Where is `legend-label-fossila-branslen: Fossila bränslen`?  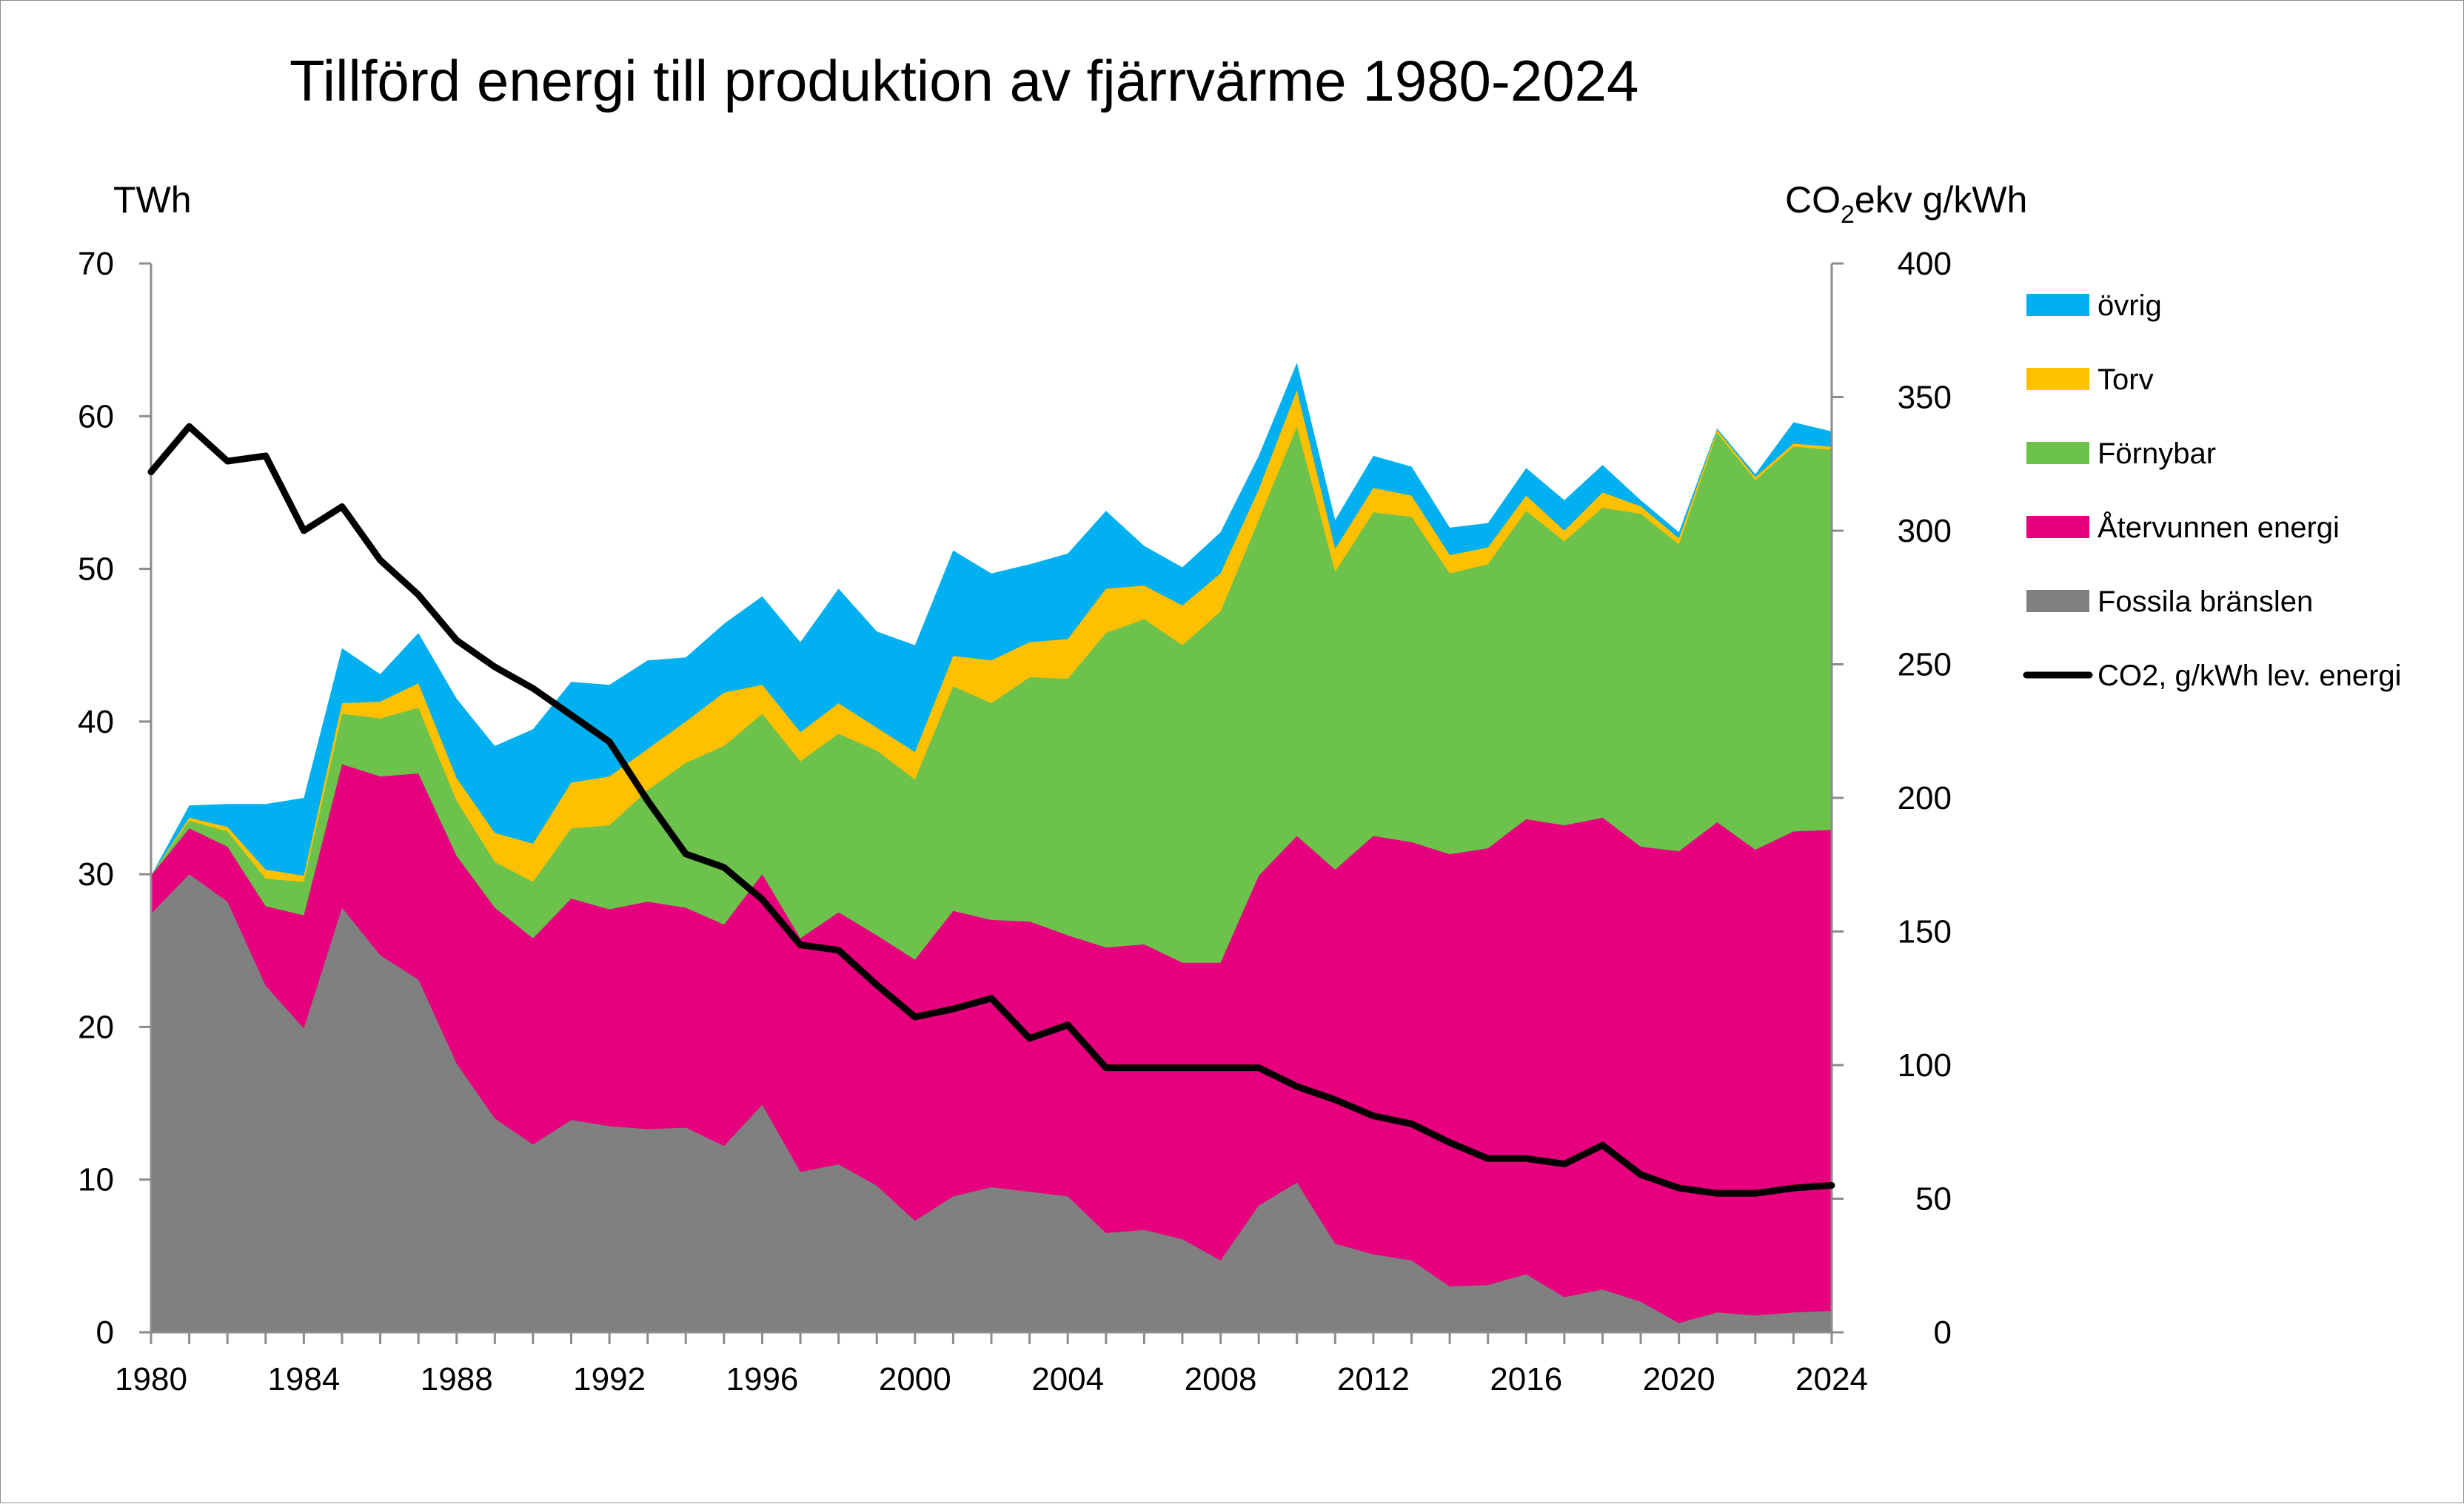 legend-label-fossila-branslen: Fossila bränslen is located at coordinates (2205, 601).